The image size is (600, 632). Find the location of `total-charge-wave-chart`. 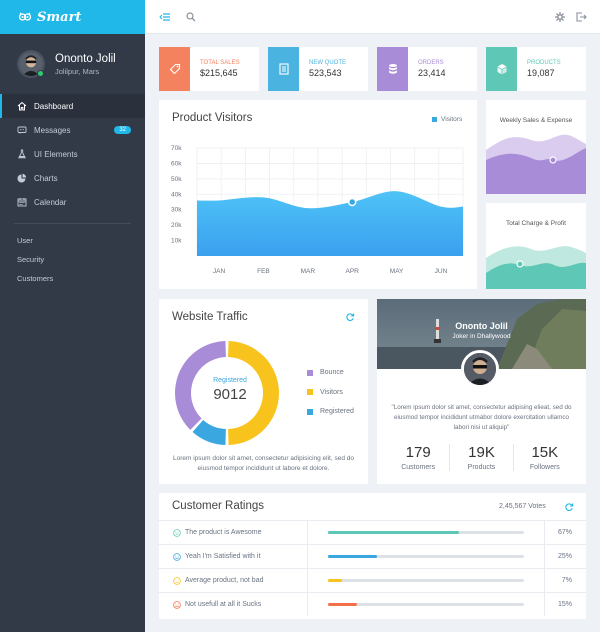

total-charge-wave-chart is located at coordinates (536, 246).